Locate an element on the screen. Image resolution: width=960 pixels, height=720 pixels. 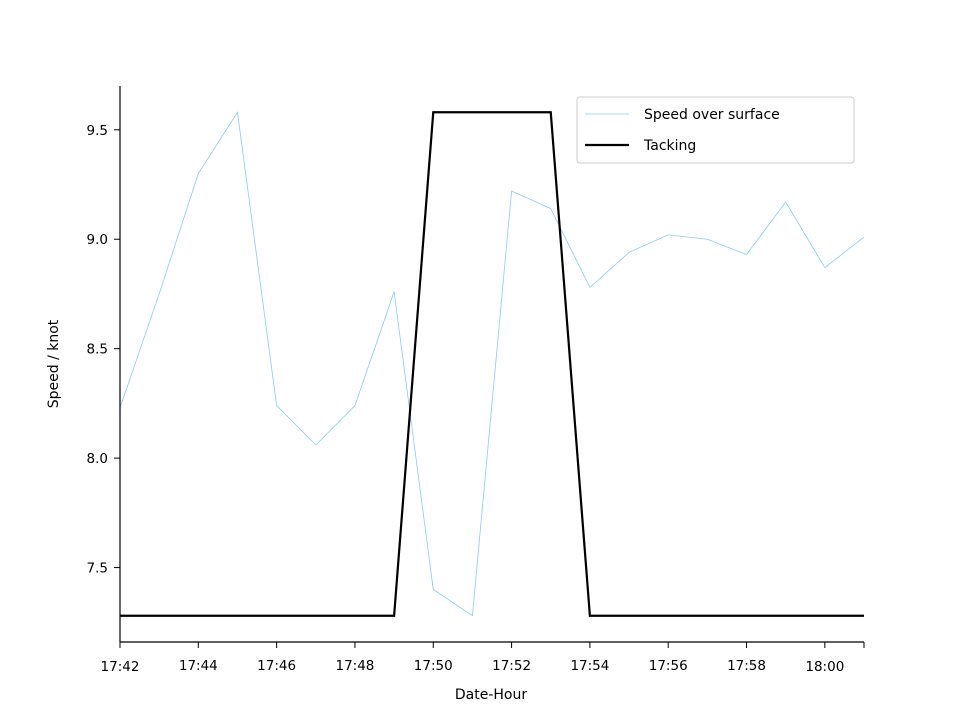
legend-frame is located at coordinates (715, 130).